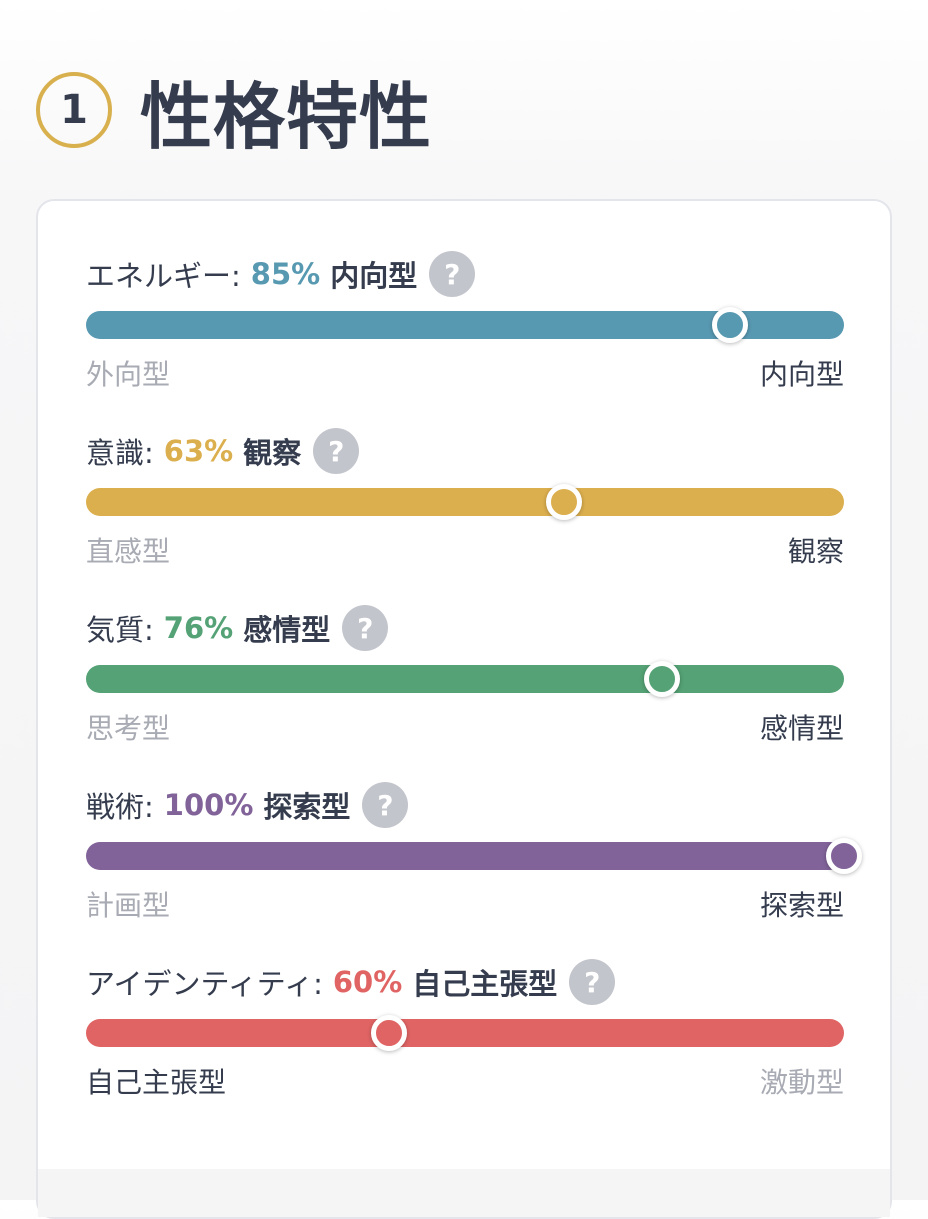  Describe the element at coordinates (128, 374) in the screenshot. I see `trait-left-label: 外向型` at that location.